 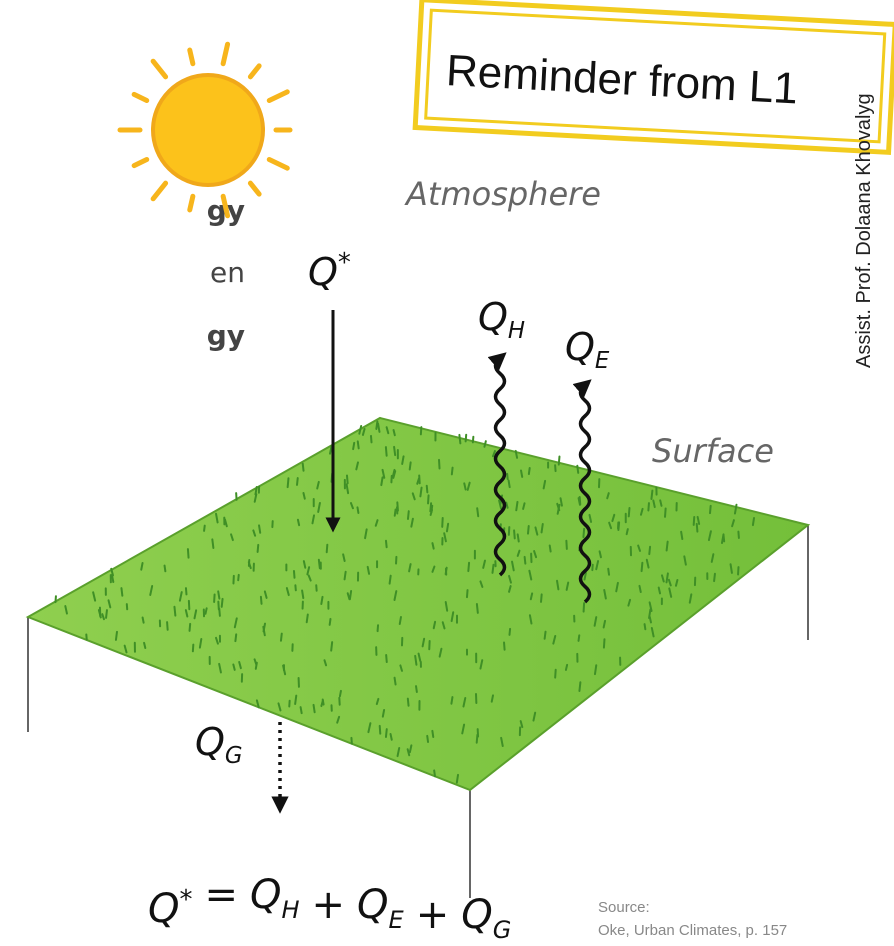 What do you see at coordinates (587, 349) in the screenshot?
I see `q-e-label: QE` at bounding box center [587, 349].